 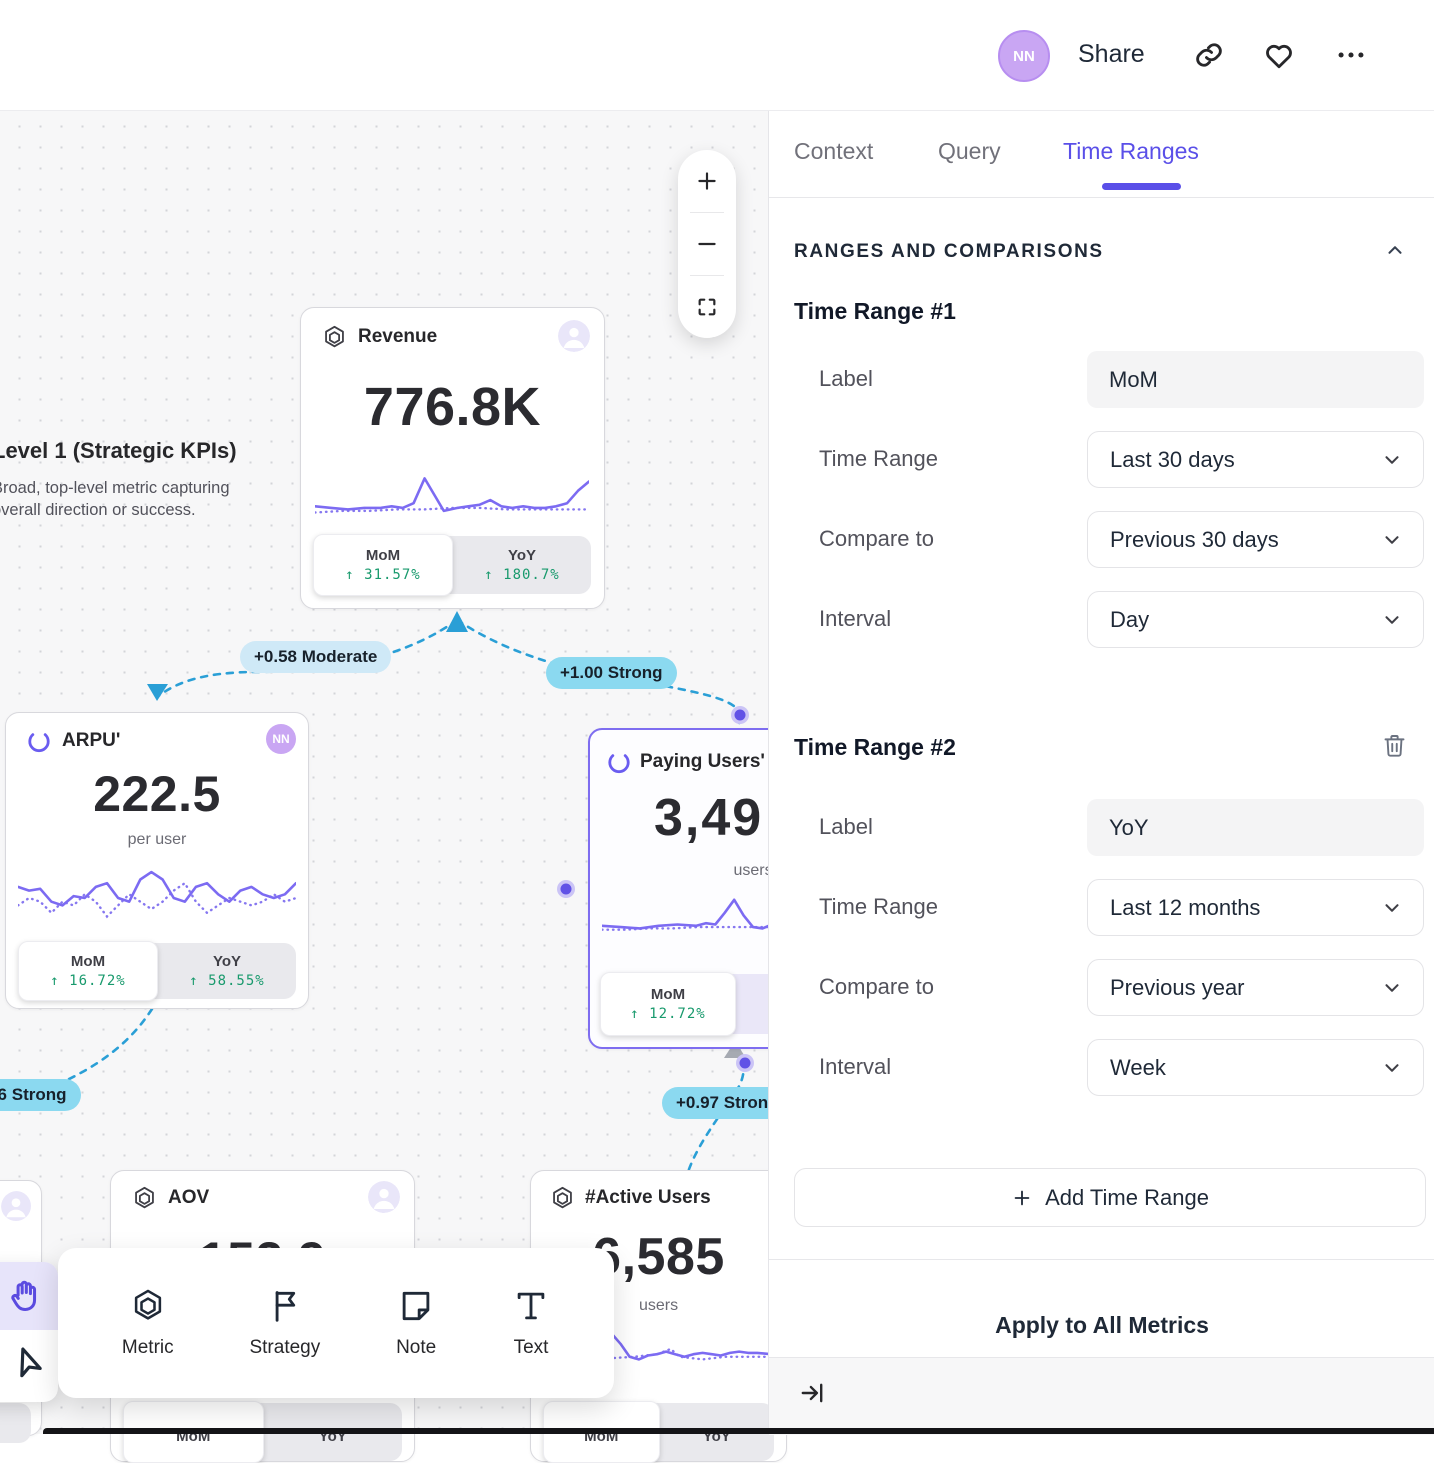 I want to click on interval-select: Week, so click(x=1255, y=1067).